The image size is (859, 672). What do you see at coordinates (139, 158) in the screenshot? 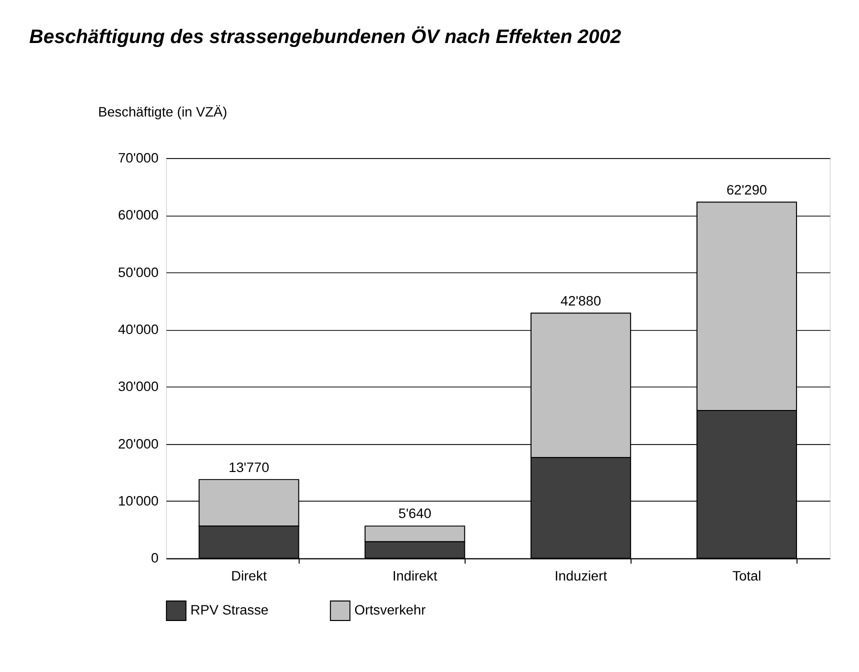
I see `y-tick-label: 70'000` at bounding box center [139, 158].